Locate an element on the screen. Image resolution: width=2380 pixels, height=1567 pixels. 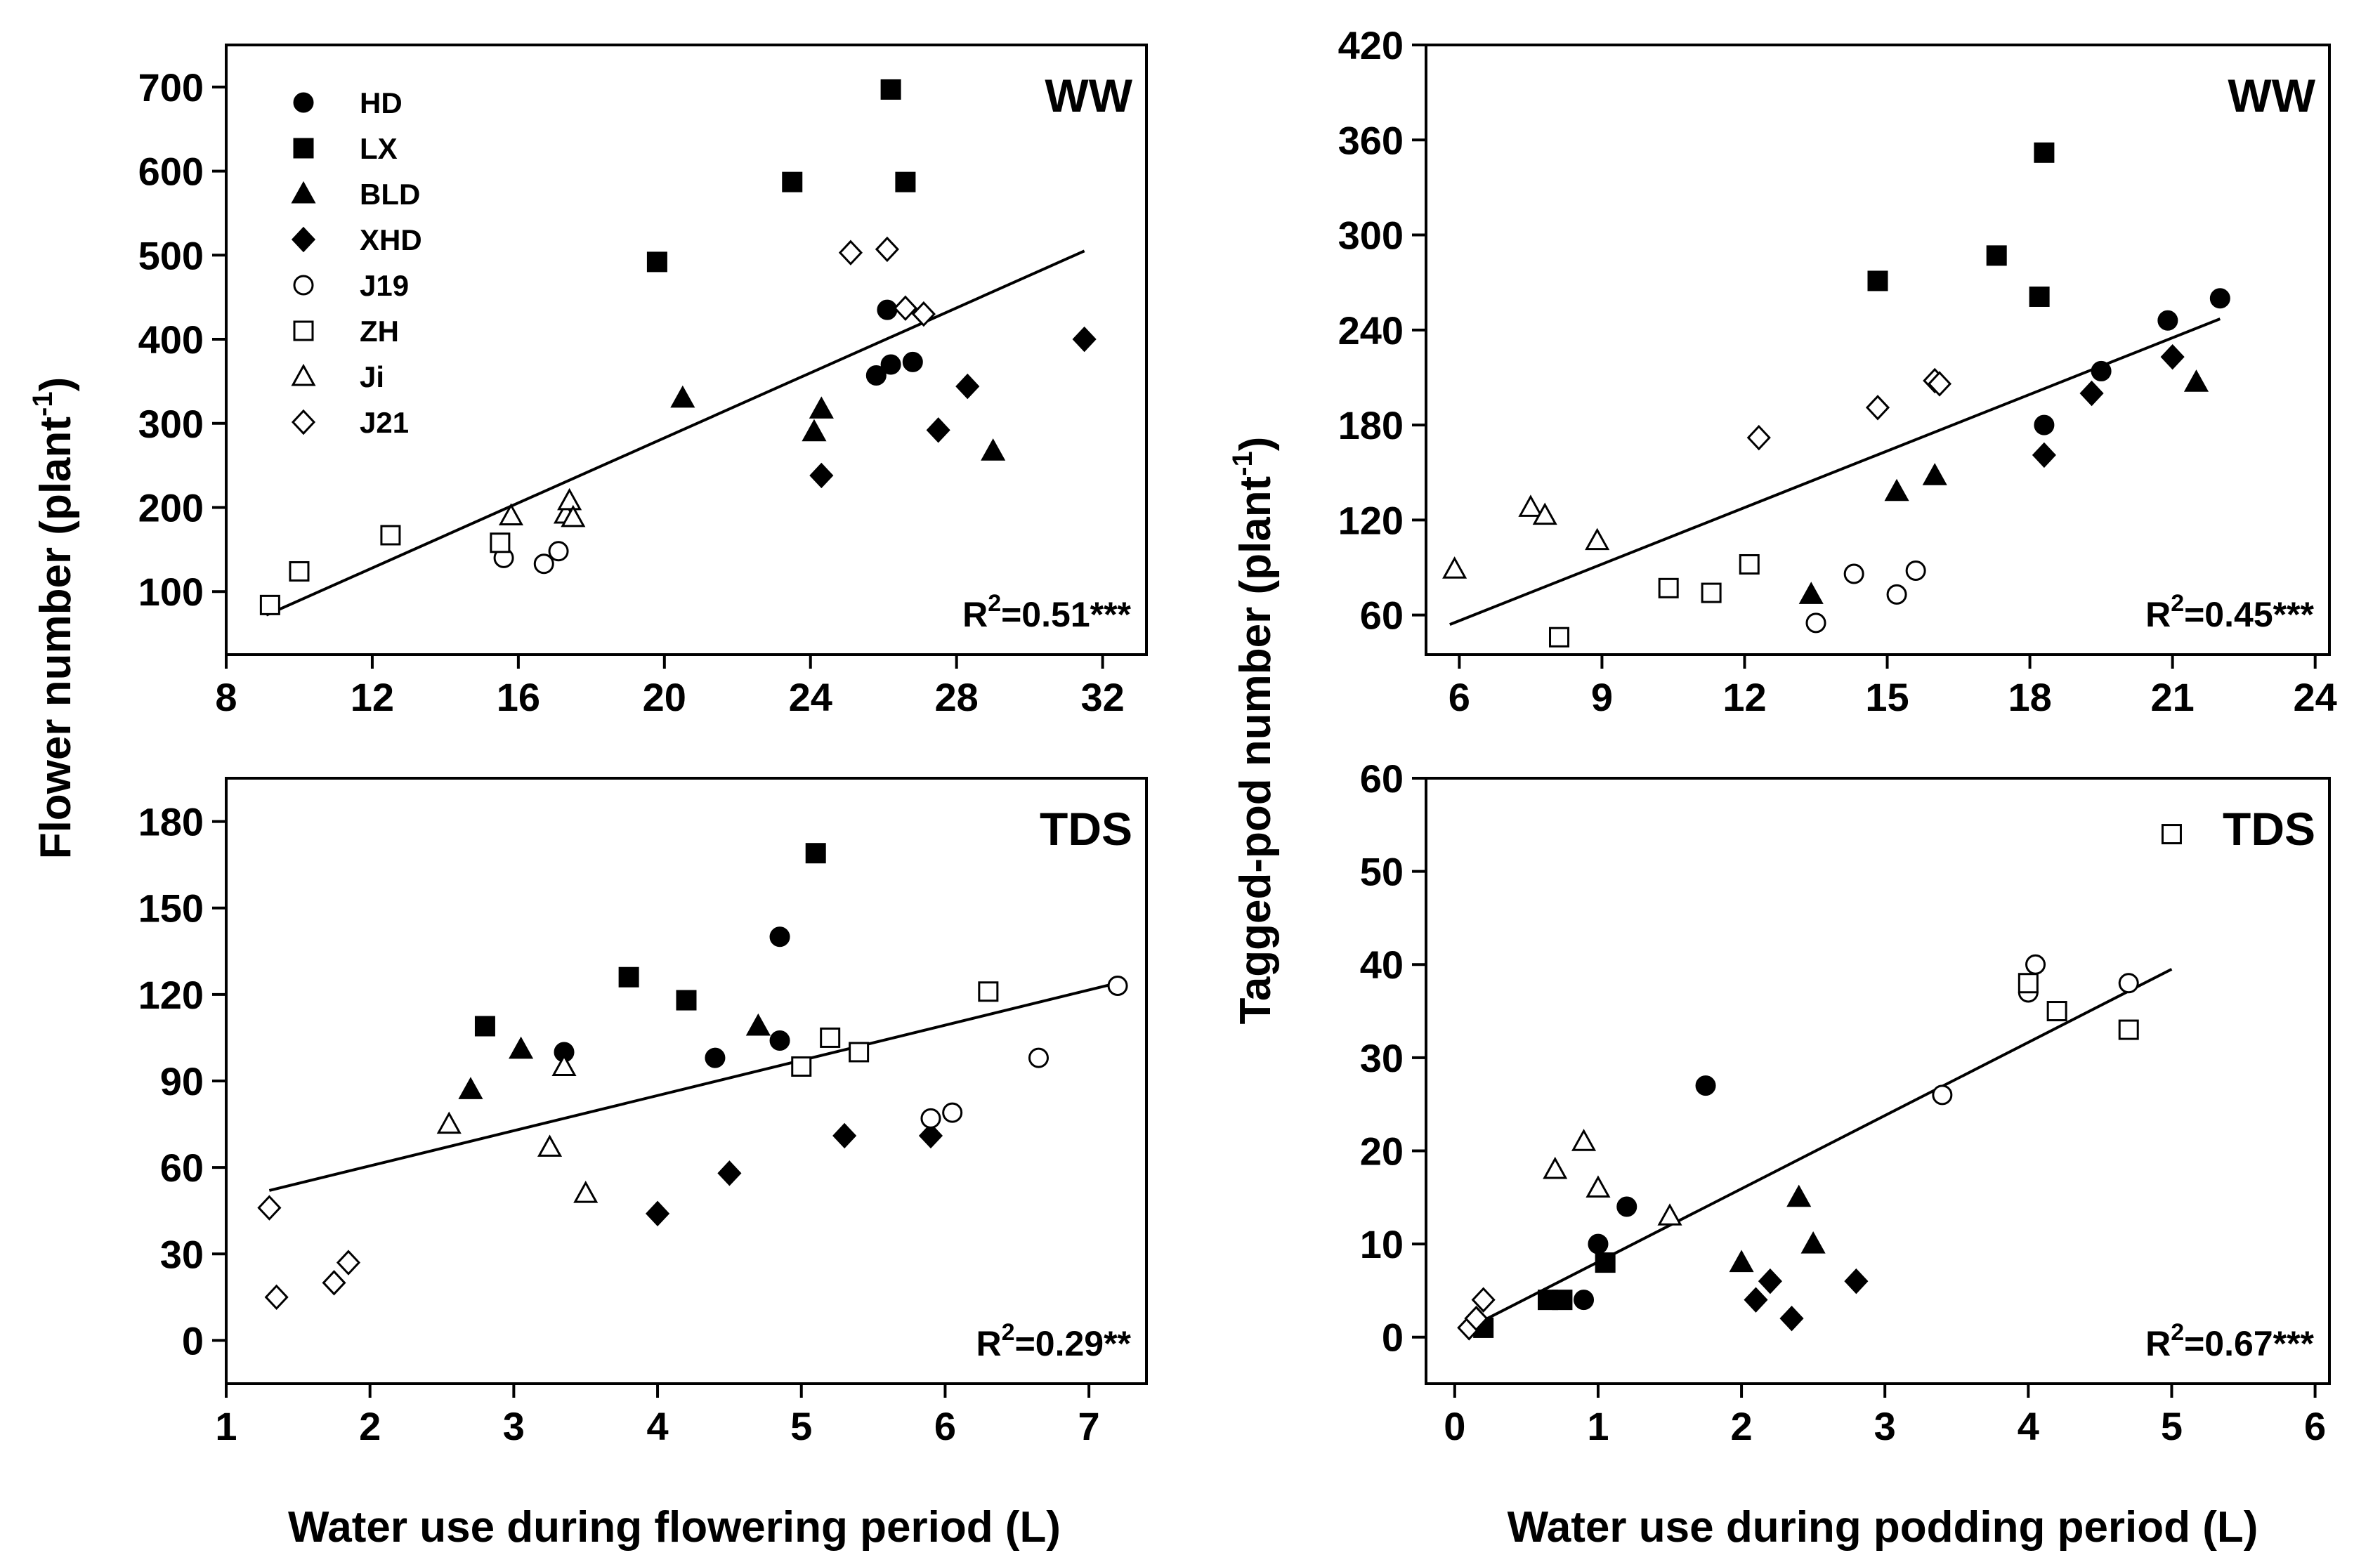
x-tick-label: 12 is located at coordinates (372, 697).